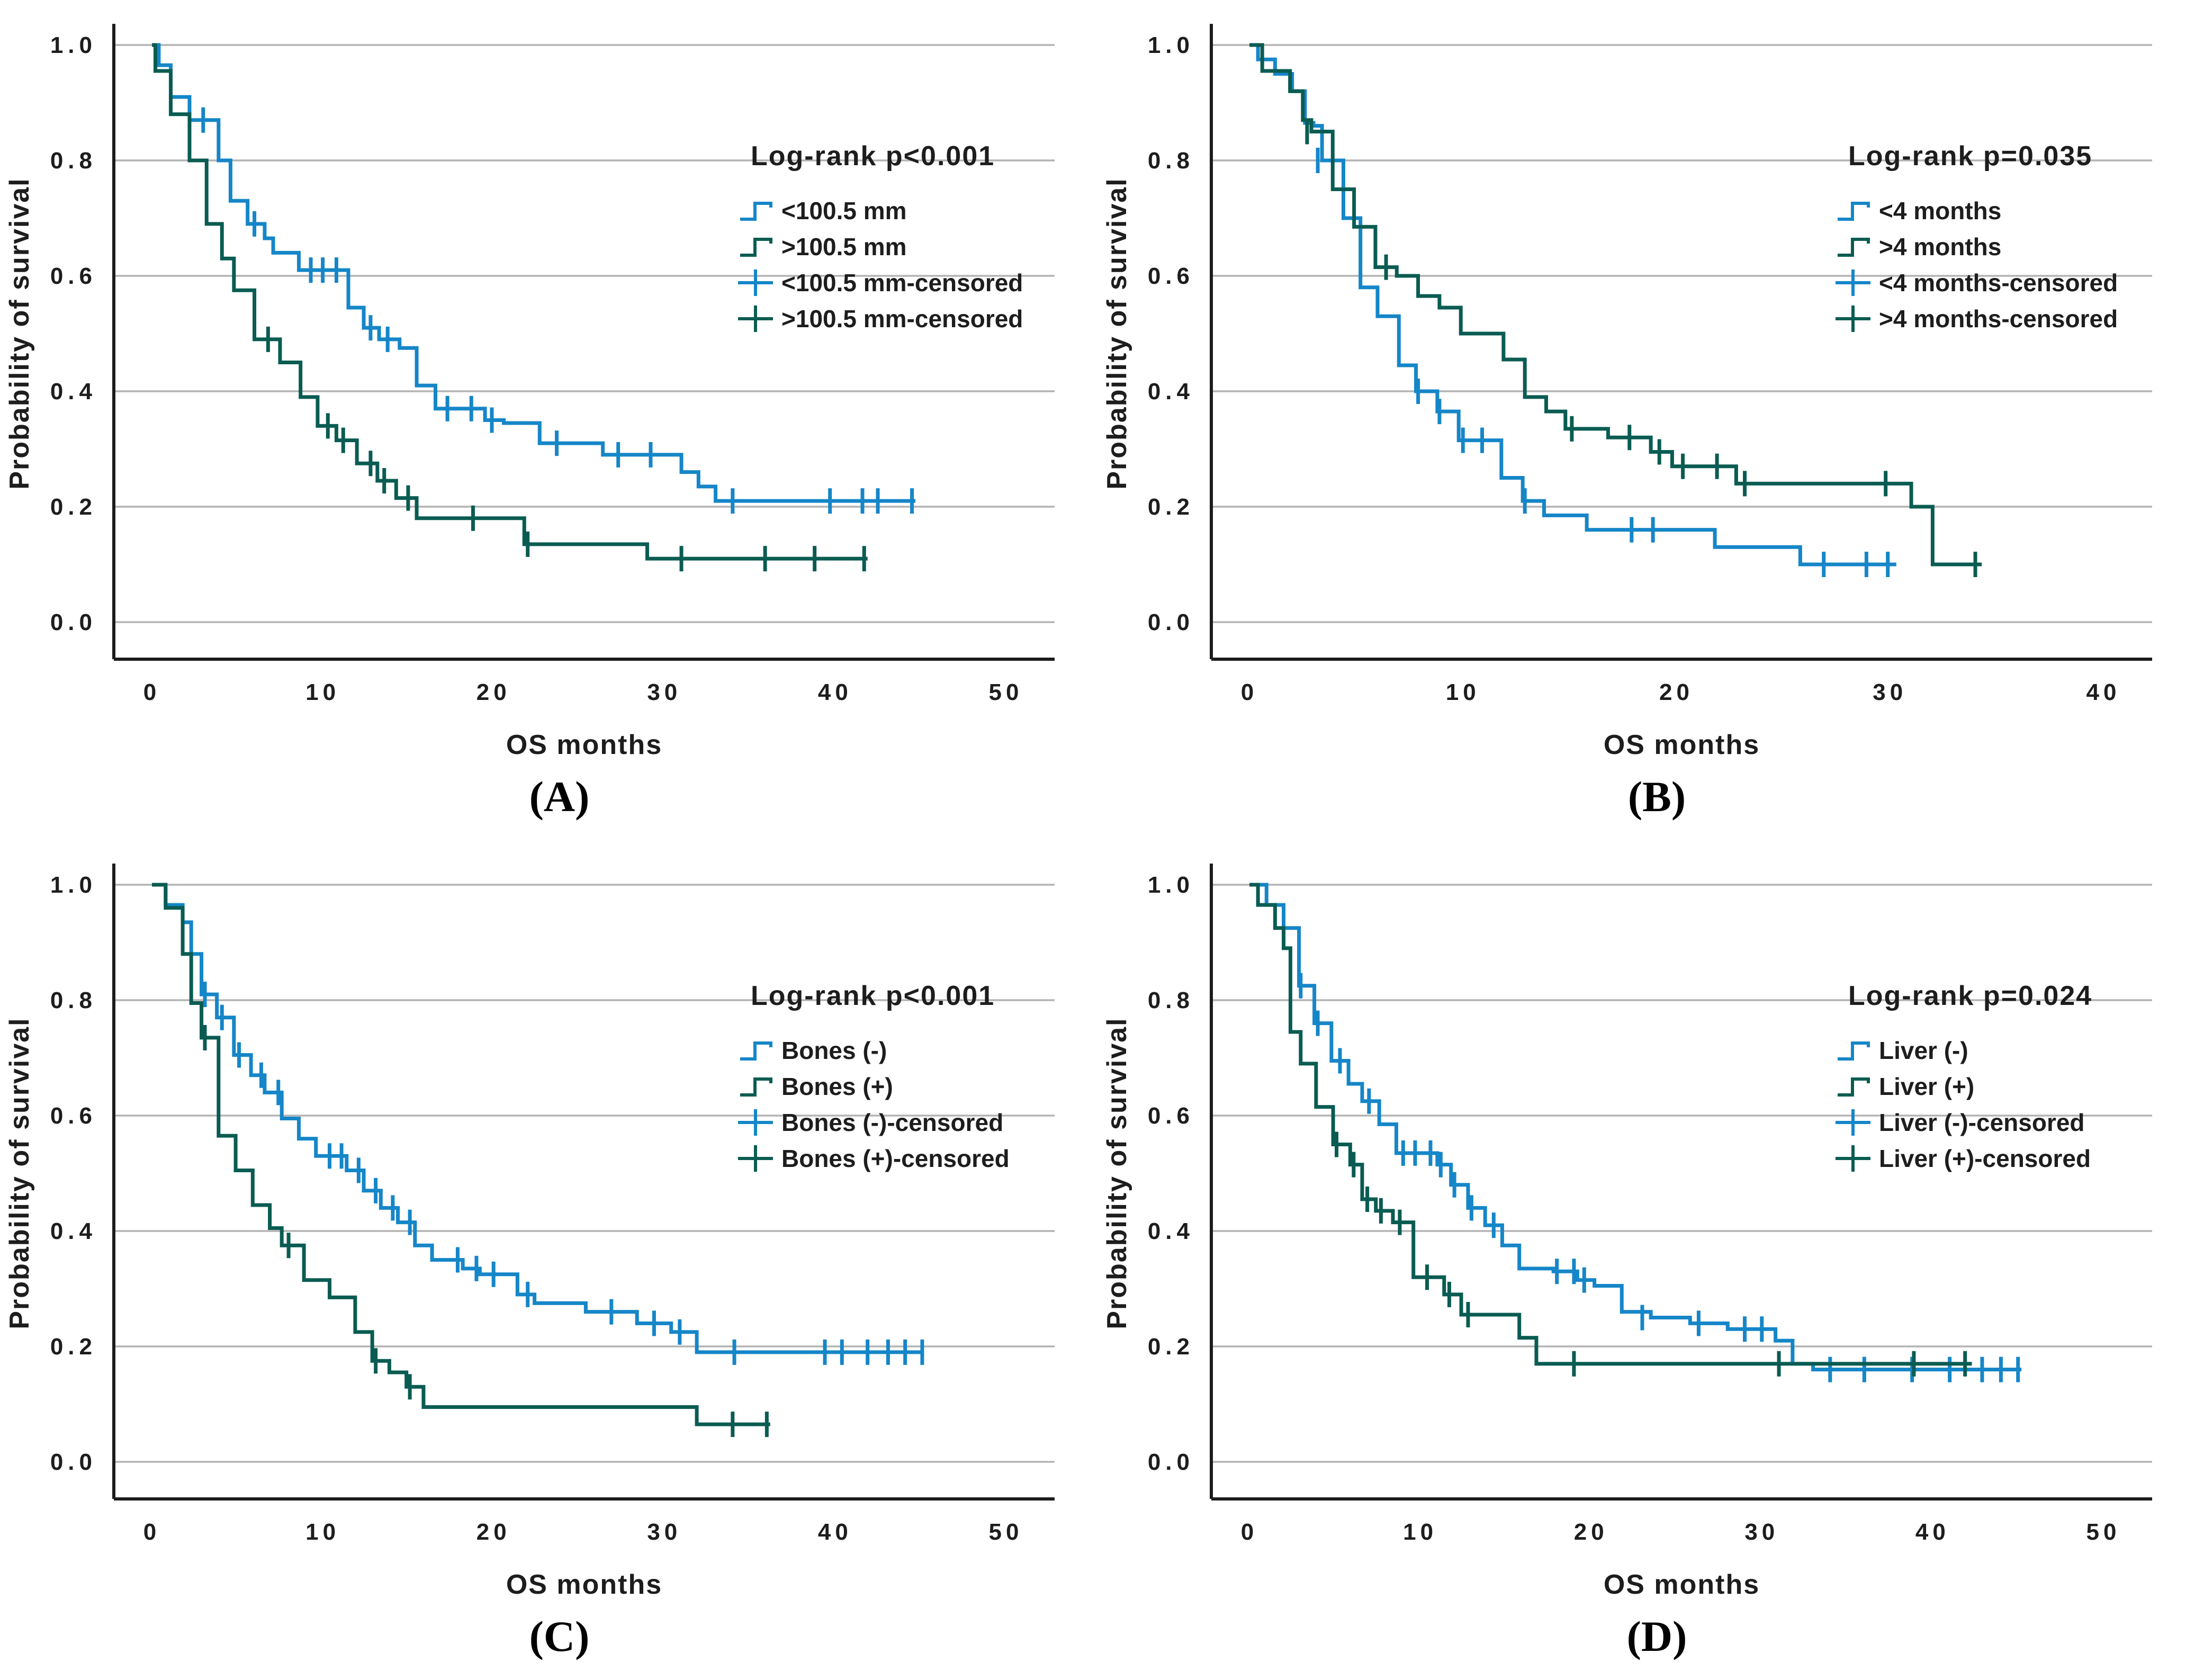 This screenshot has width=2195, height=1680. Describe the element at coordinates (1651, 1254) in the screenshot. I see `censor-marks-Liver-(+)` at that location.